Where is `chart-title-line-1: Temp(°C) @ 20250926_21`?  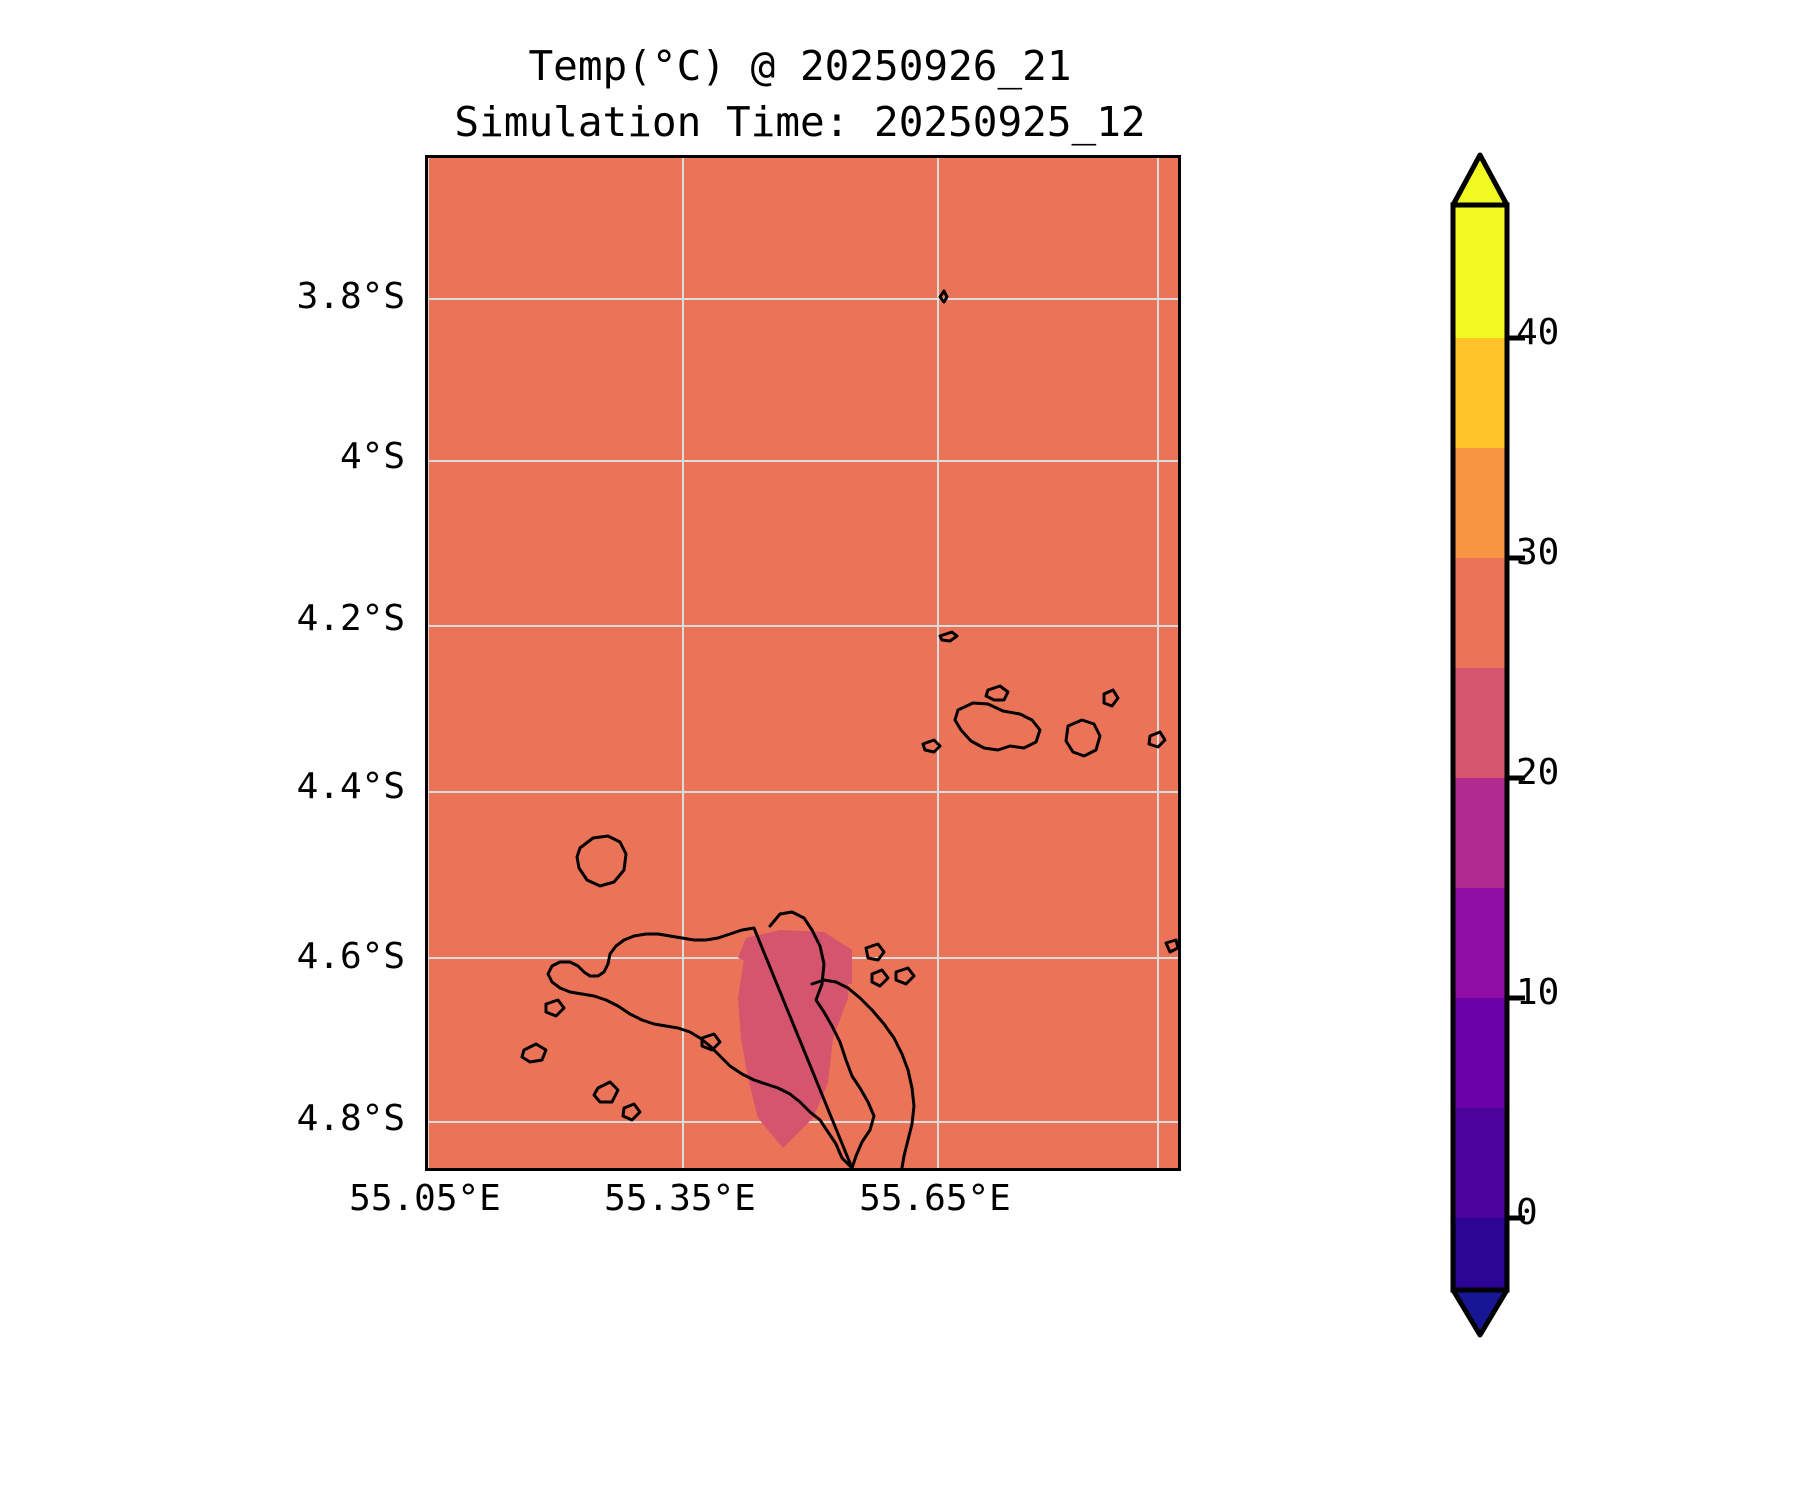
chart-title-line-1: Temp(°C) @ 20250926_21 is located at coordinates (800, 66).